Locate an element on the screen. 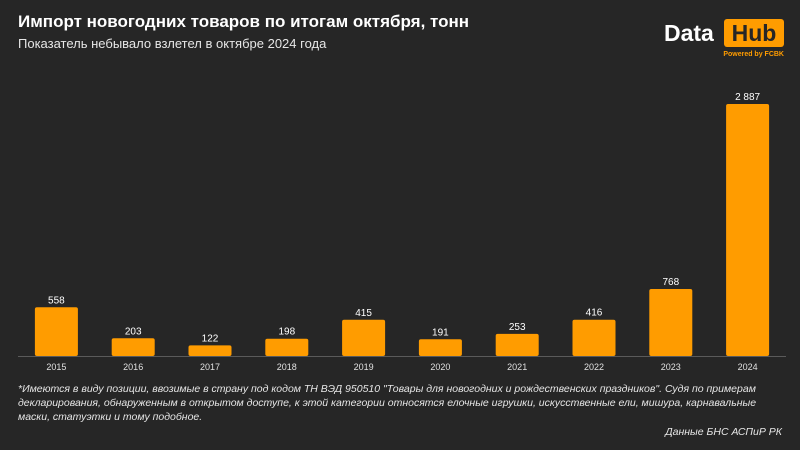  value-label-2019: 415 is located at coordinates (363, 313).